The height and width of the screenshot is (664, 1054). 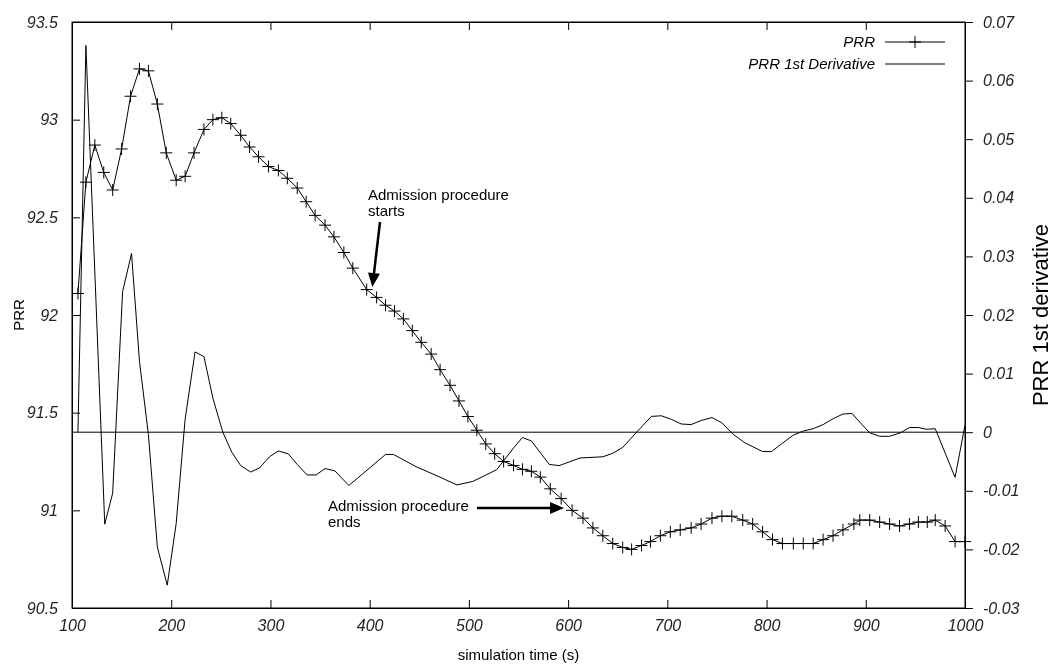 I want to click on x-tick-label: 900, so click(x=866, y=626).